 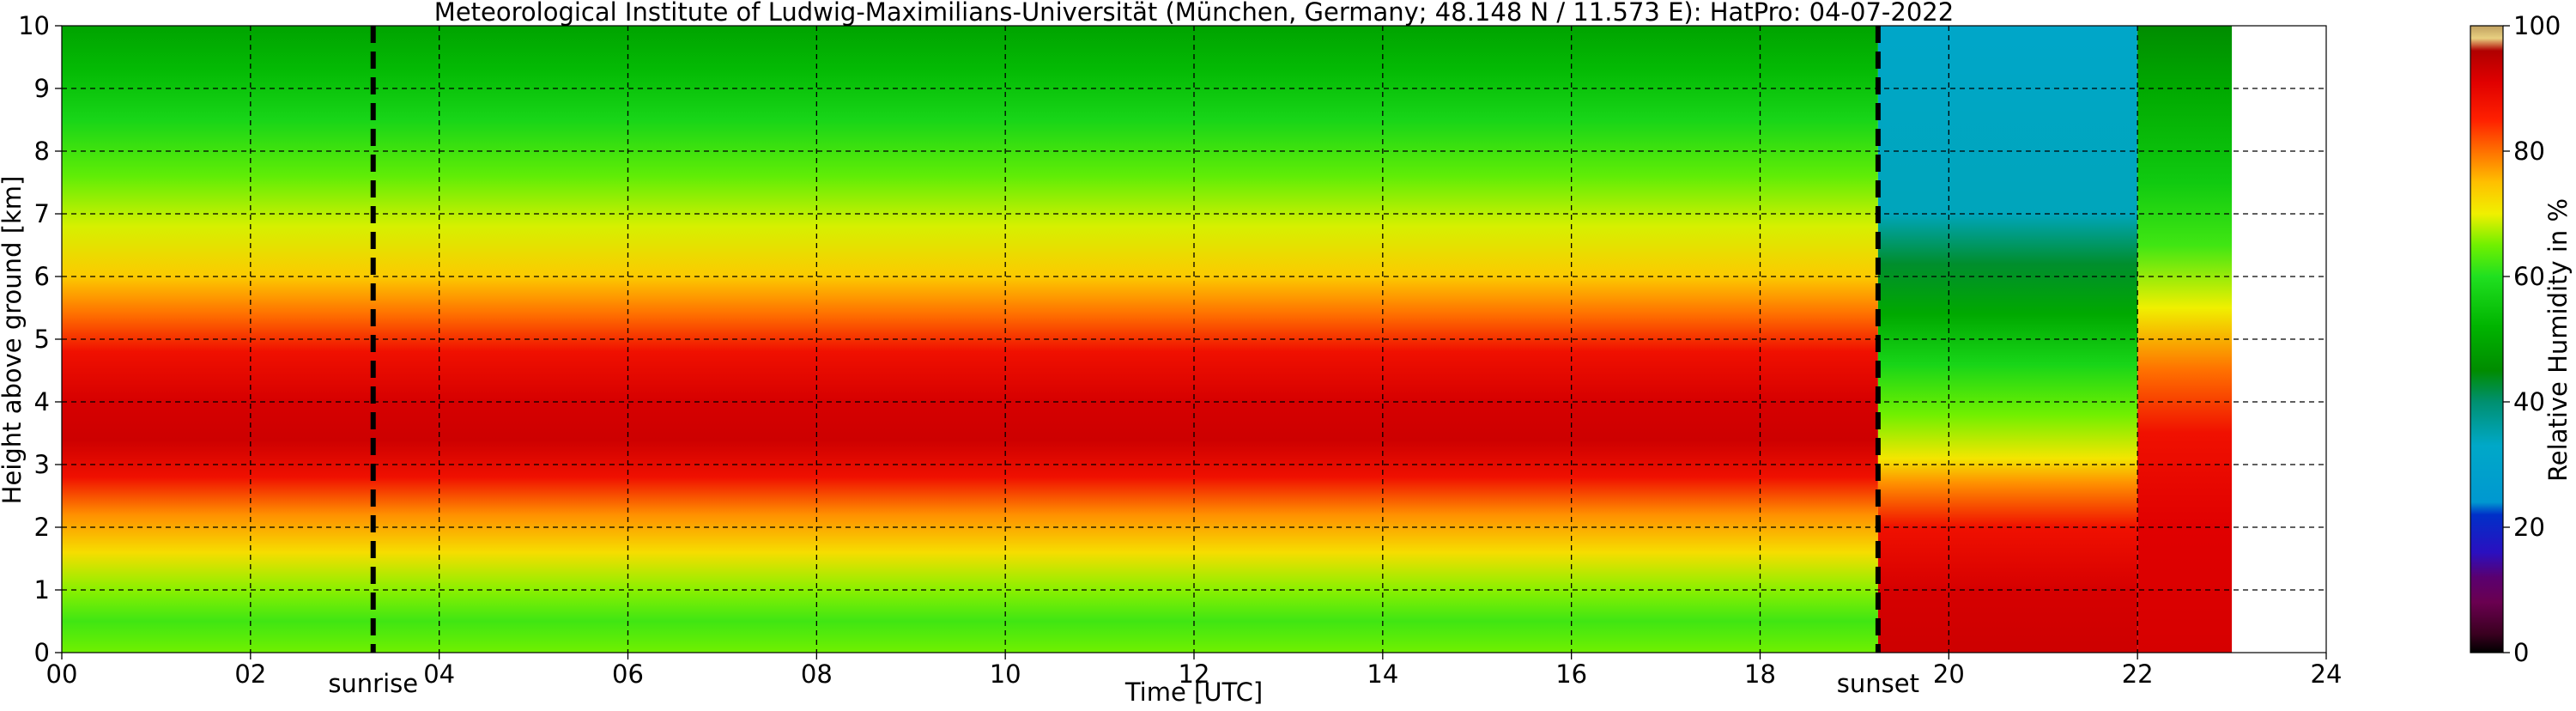 I want to click on y-tick-label: 8, so click(x=42, y=151).